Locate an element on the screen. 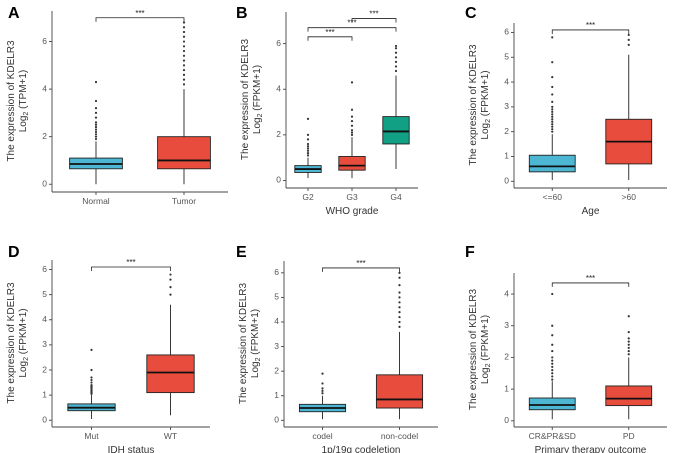  y-tick-label: 4 is located at coordinates (44, 88).